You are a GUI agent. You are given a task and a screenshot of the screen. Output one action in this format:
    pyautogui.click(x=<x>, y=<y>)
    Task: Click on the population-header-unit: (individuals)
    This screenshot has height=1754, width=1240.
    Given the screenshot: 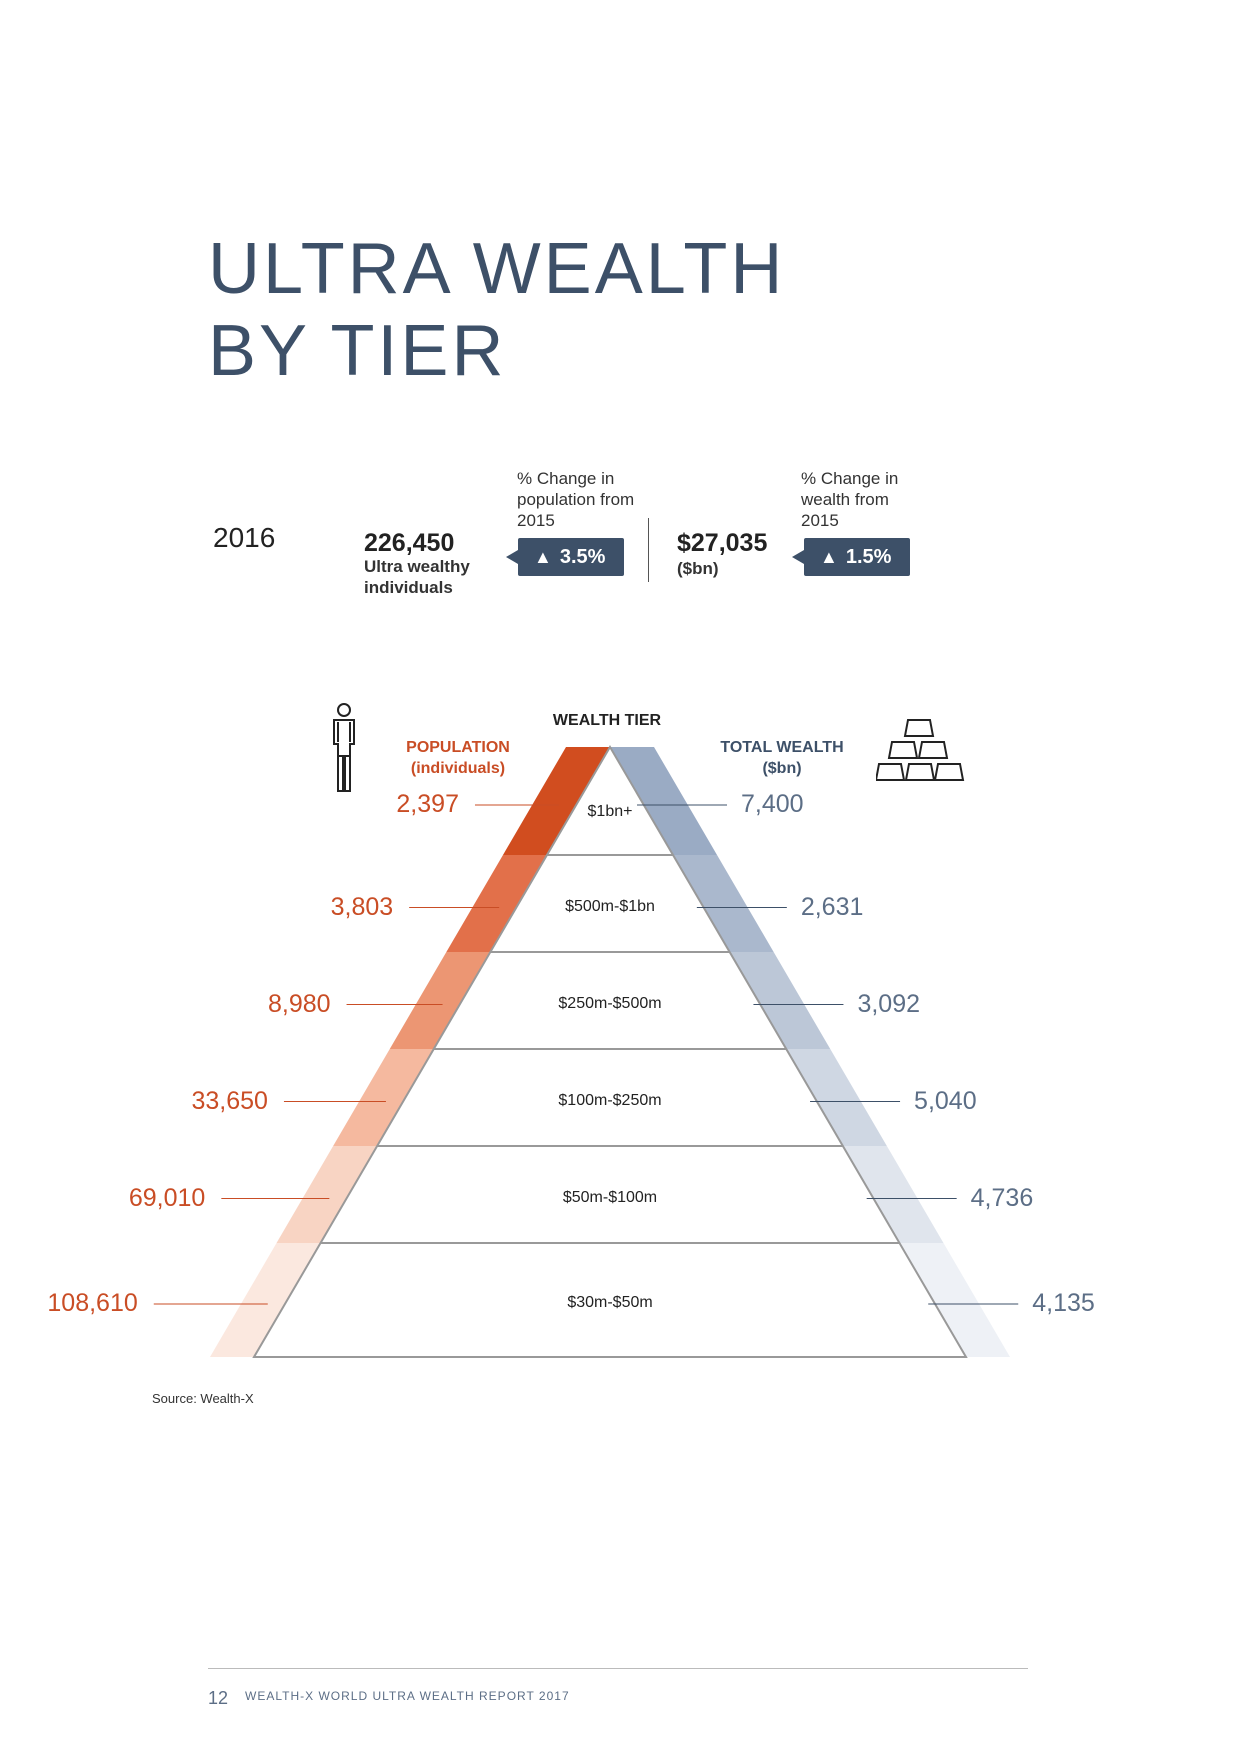 What is the action you would take?
    pyautogui.click(x=458, y=768)
    